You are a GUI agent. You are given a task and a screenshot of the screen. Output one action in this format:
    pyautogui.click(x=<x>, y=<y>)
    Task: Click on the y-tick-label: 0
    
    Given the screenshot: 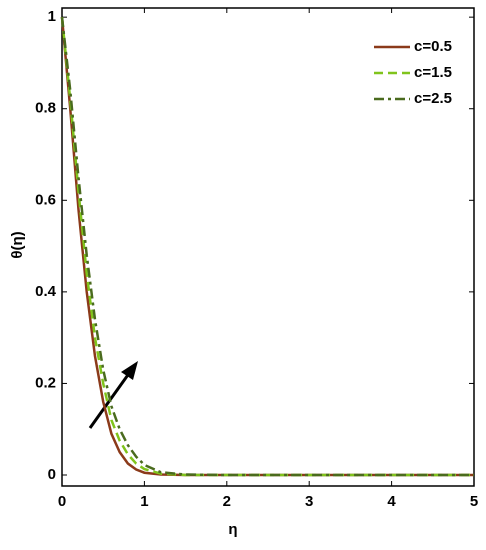 What is the action you would take?
    pyautogui.click(x=52, y=474)
    